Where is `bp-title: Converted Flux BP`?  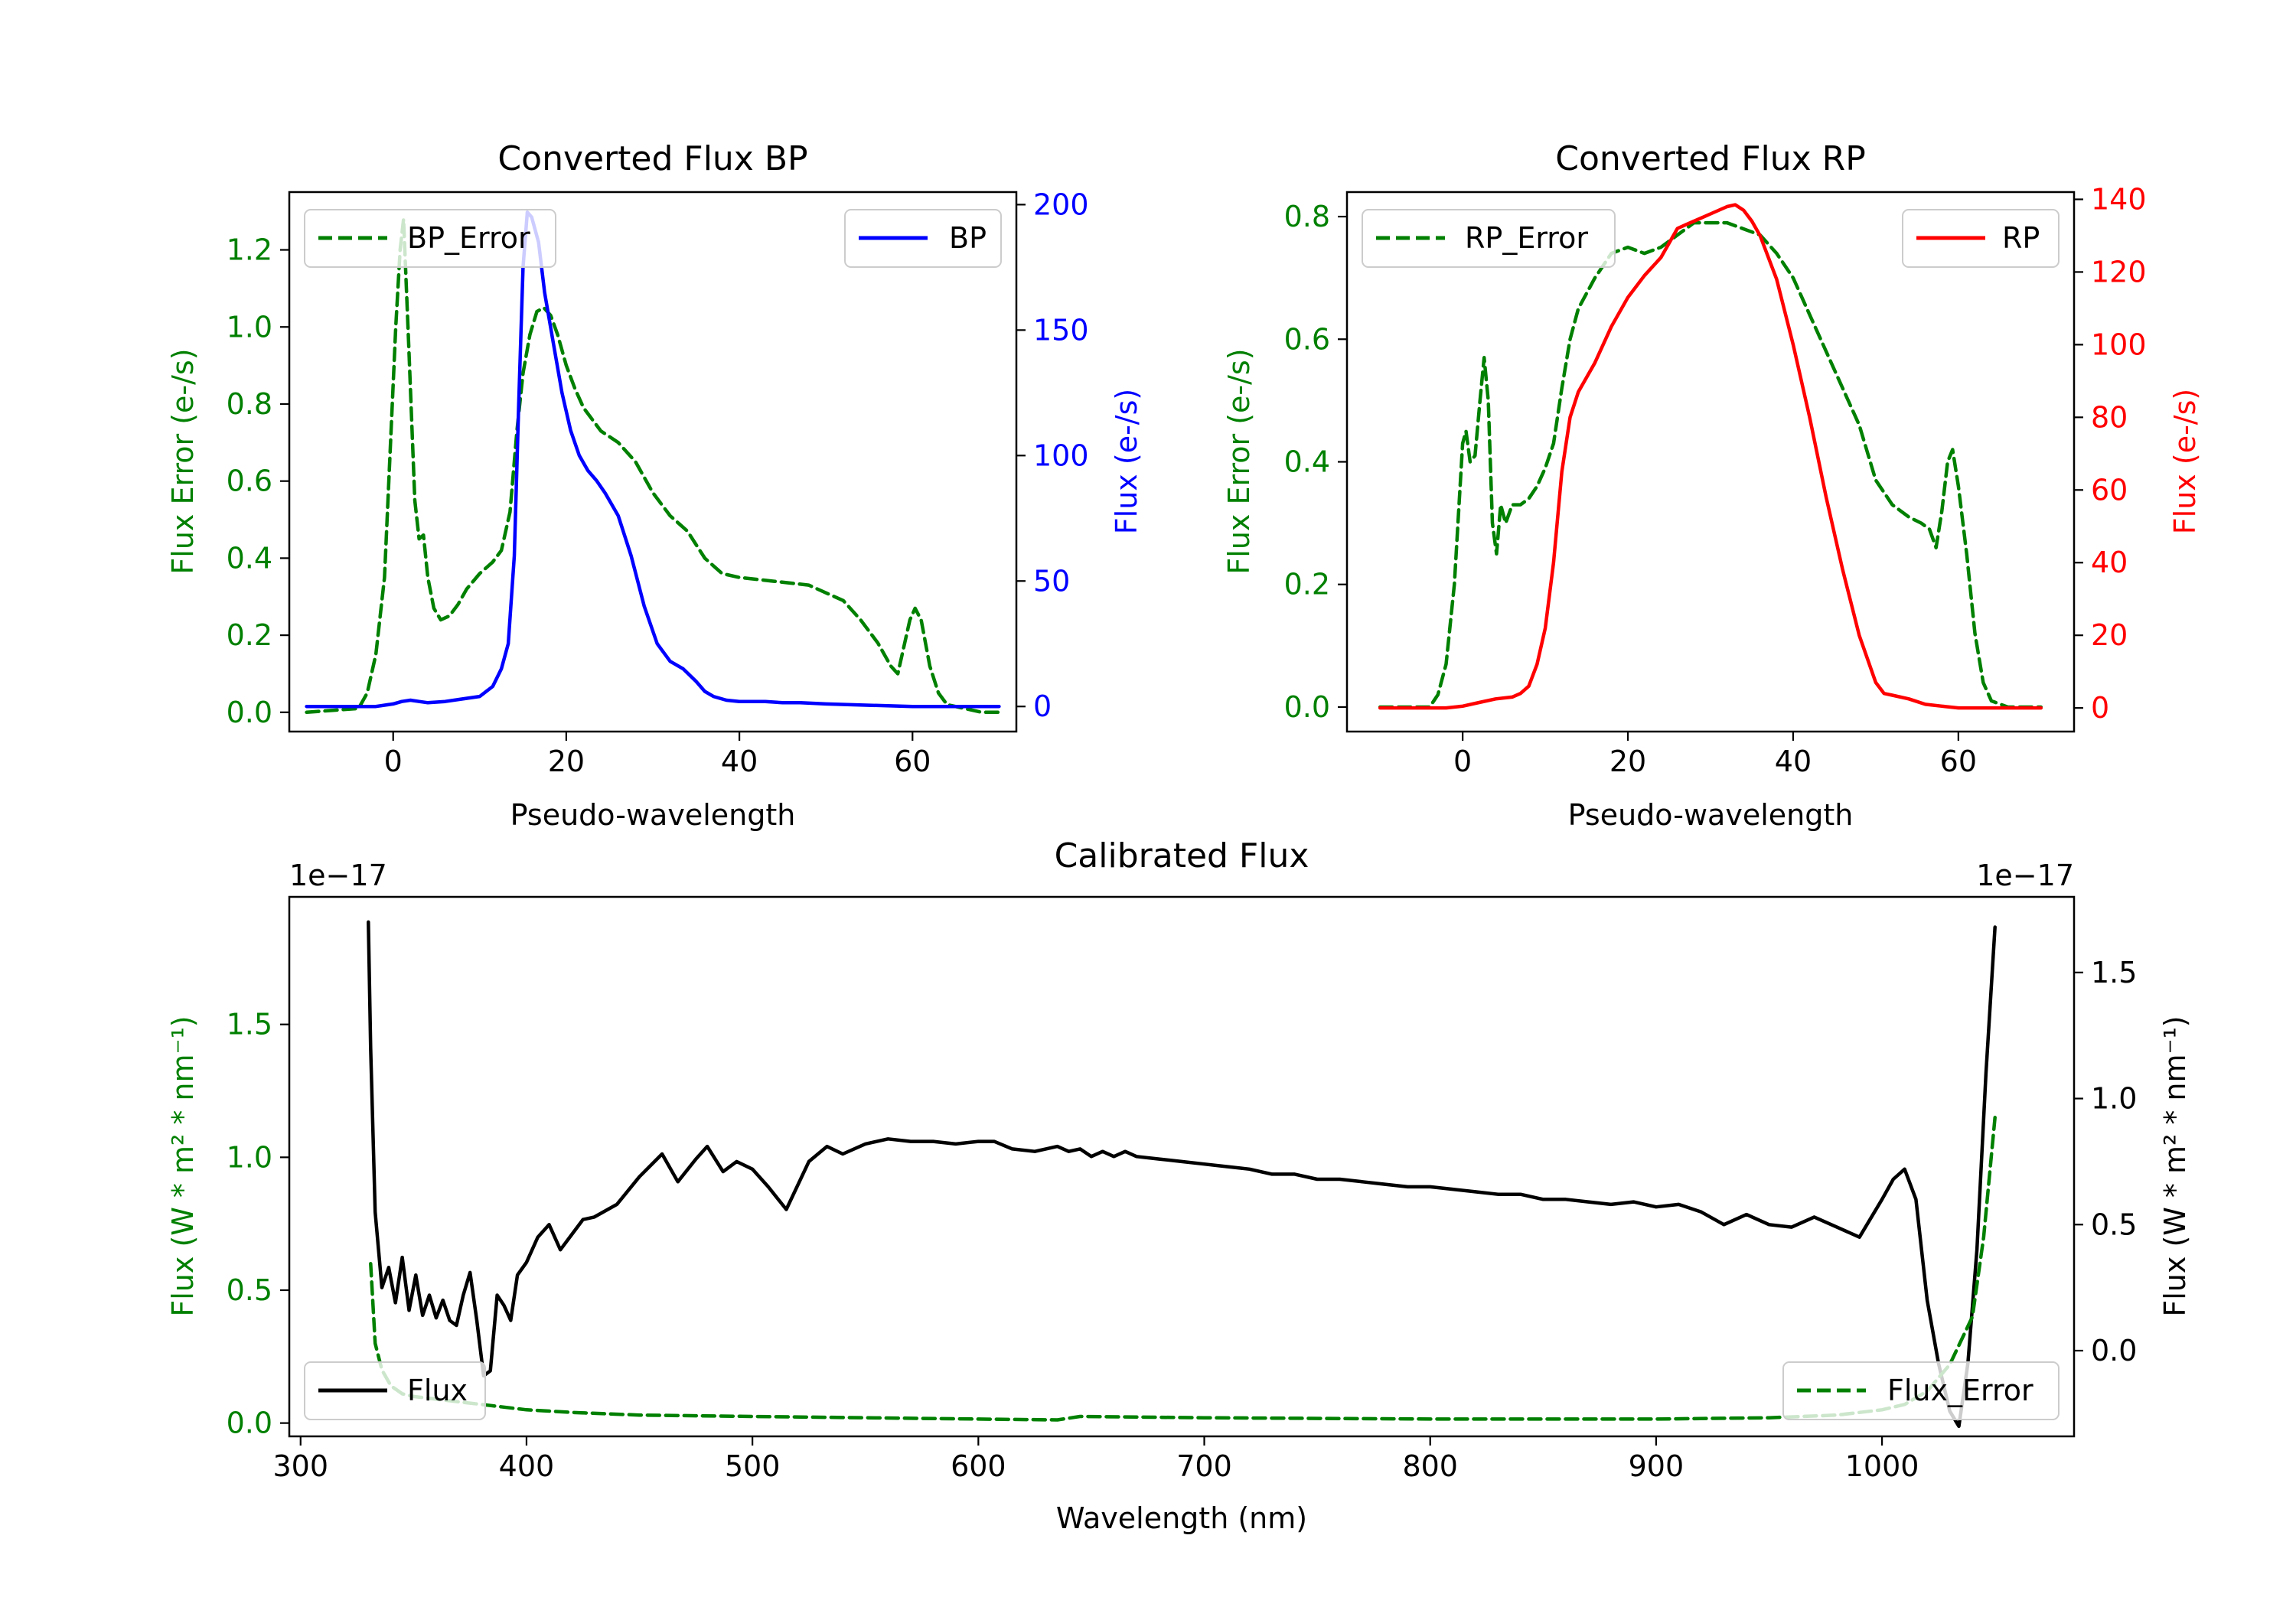 bp-title: Converted Flux BP is located at coordinates (652, 158).